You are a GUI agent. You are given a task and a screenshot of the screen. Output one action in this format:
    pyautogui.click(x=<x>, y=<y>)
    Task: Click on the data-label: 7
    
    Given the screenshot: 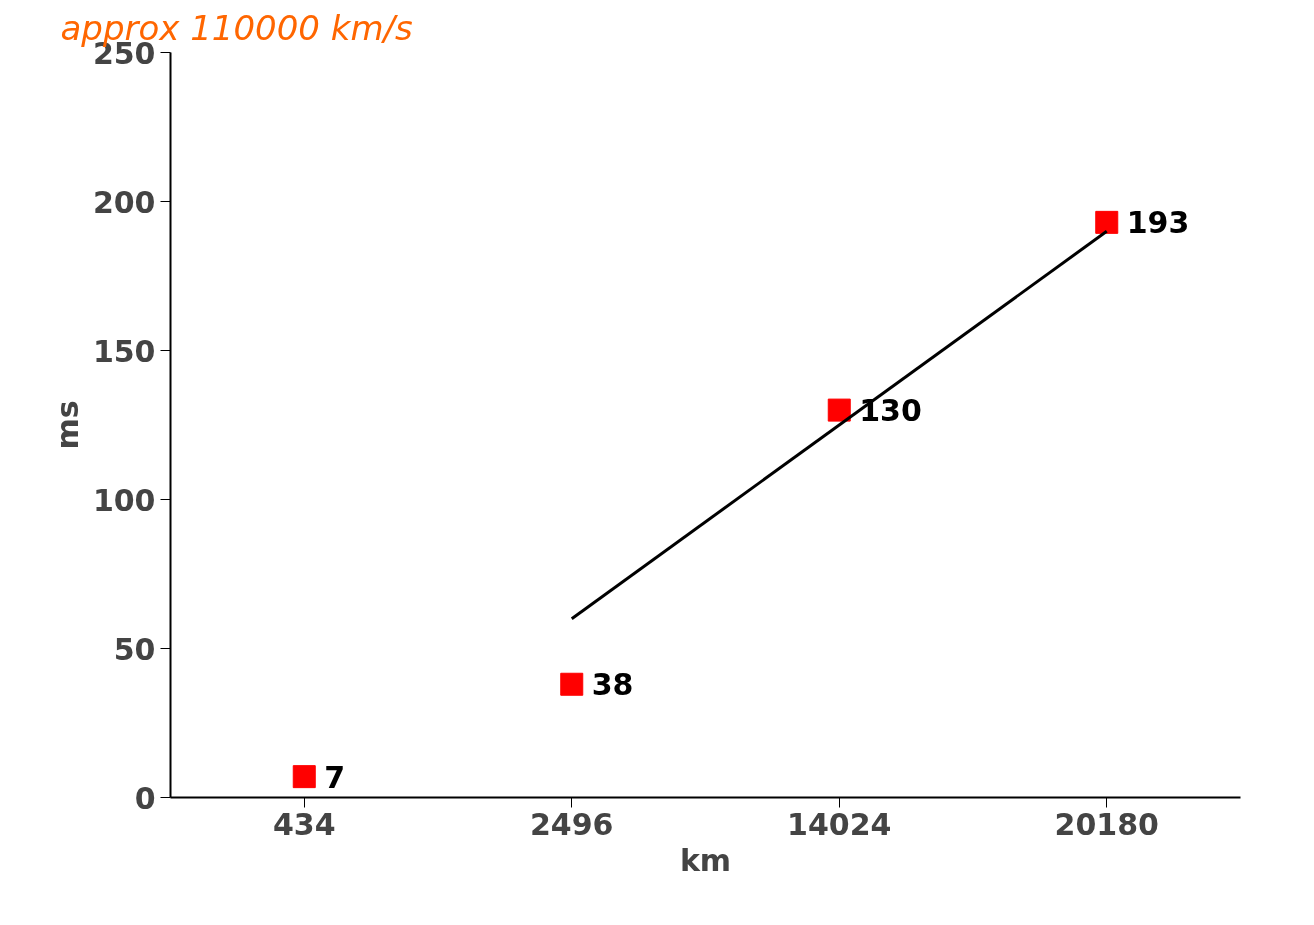 What is the action you would take?
    pyautogui.click(x=335, y=777)
    